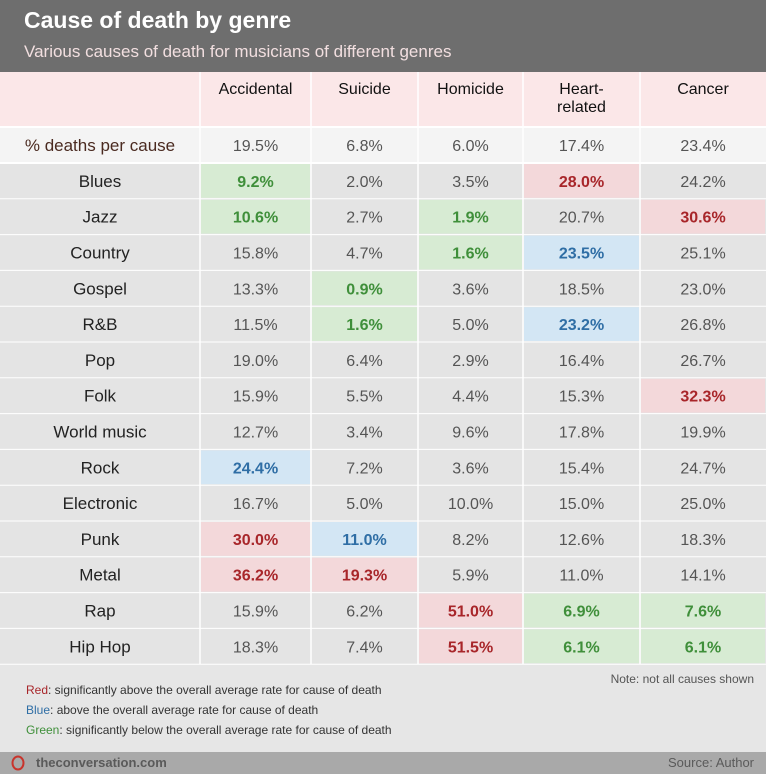 This screenshot has width=766, height=774. What do you see at coordinates (470, 576) in the screenshot?
I see `value-cell: 5.9%` at bounding box center [470, 576].